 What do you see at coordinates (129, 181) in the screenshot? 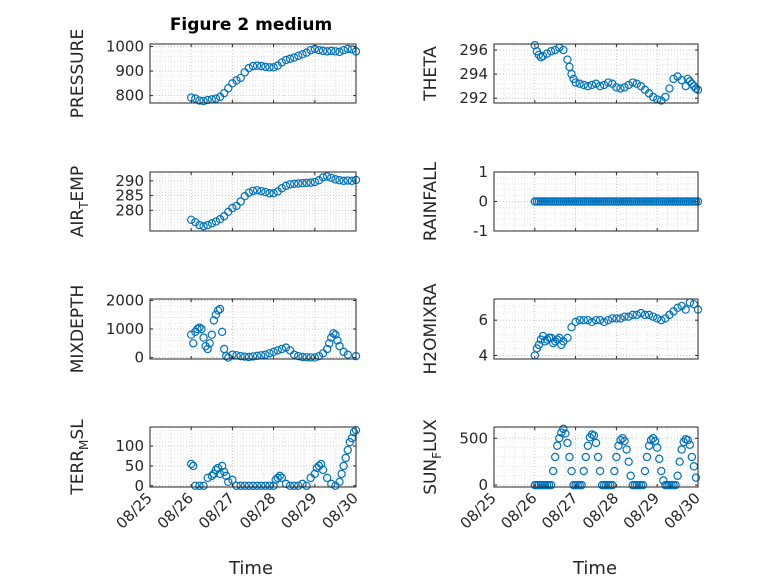
I see `y-tick-label: 290` at bounding box center [129, 181].